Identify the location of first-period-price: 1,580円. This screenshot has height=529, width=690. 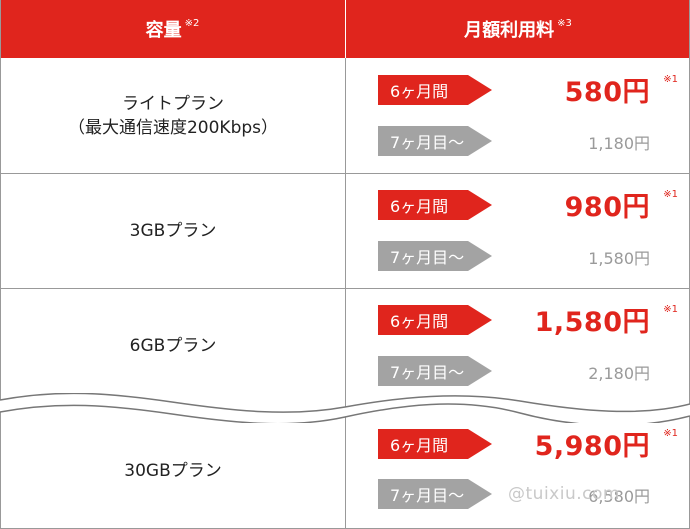
(592, 322).